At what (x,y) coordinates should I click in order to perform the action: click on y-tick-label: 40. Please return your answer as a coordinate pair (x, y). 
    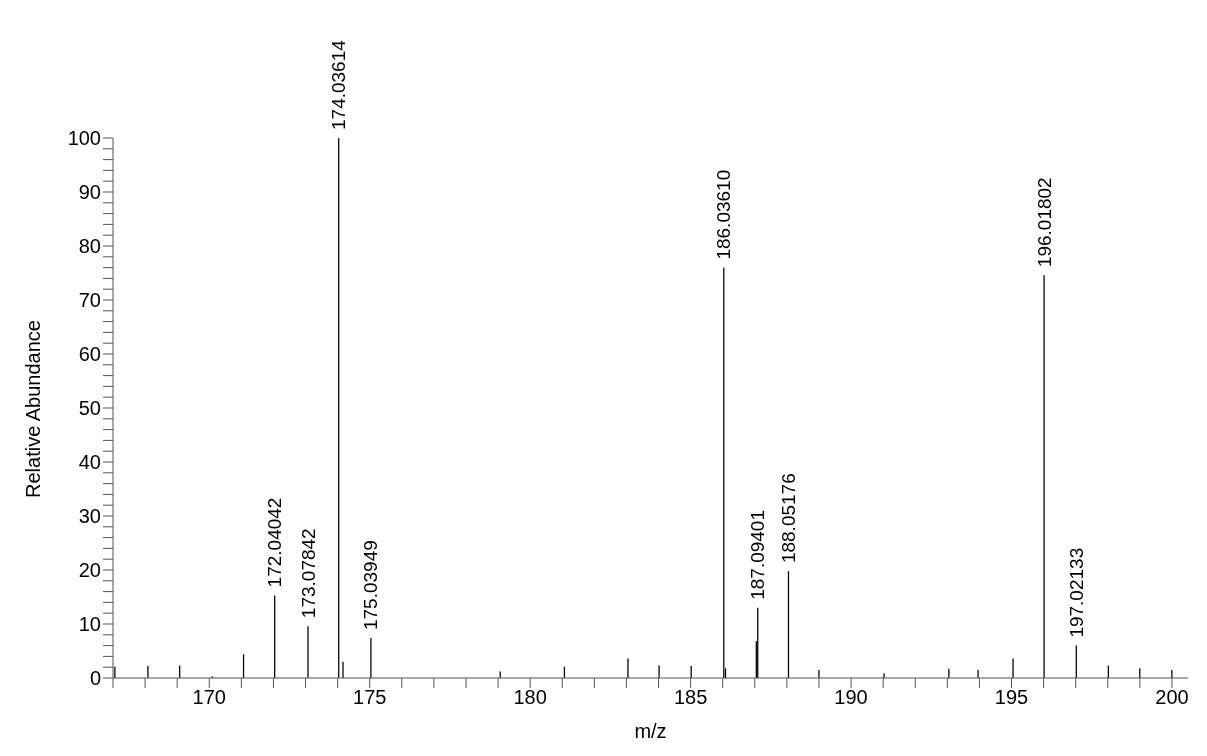
    Looking at the image, I should click on (89, 462).